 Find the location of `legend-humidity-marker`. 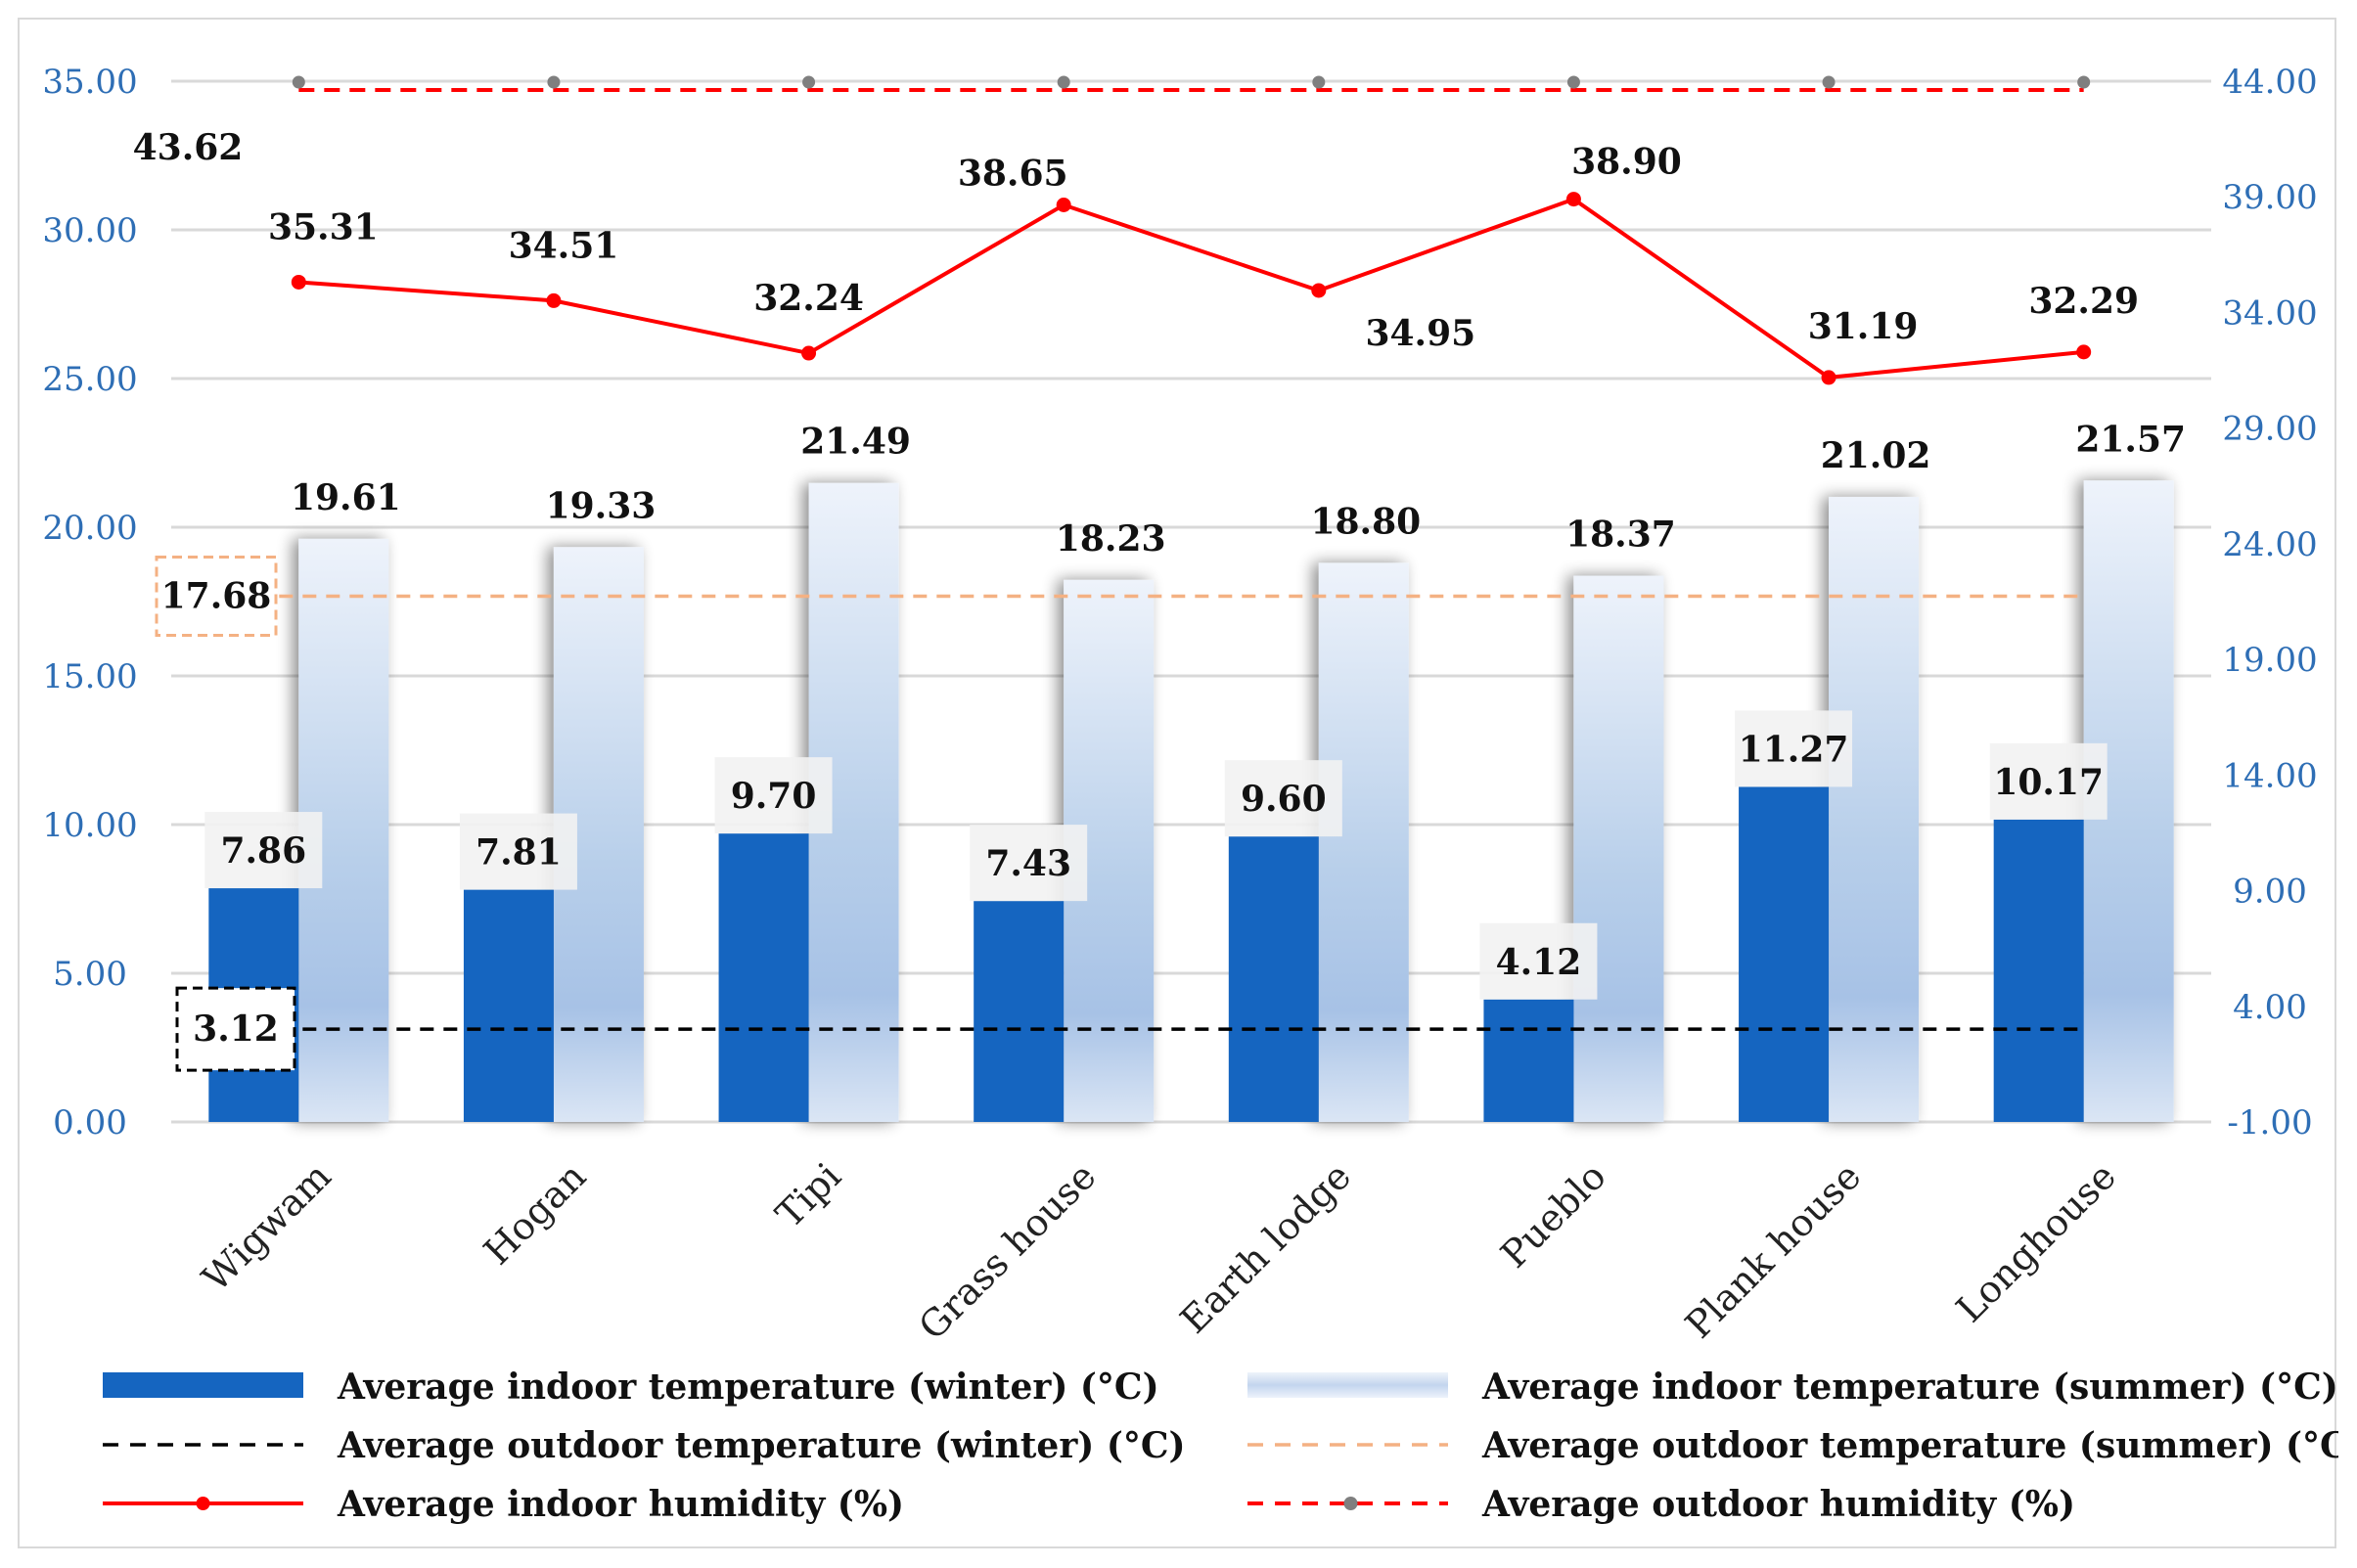

legend-humidity-marker is located at coordinates (203, 1503).